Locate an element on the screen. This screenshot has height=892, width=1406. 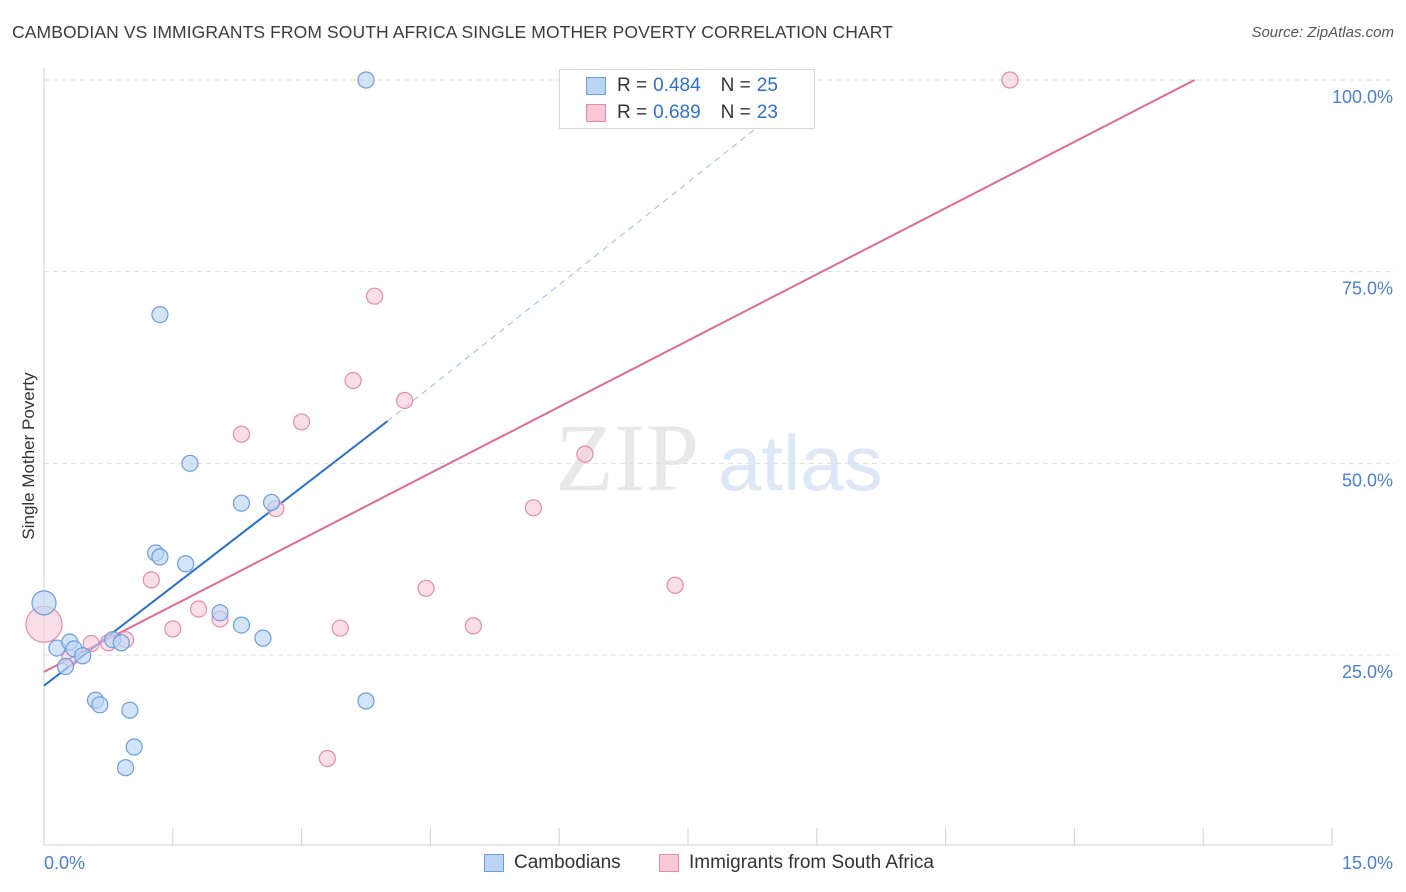
stats-legend: R = 0.484 N = 25 R = 0.689 N = 23 is located at coordinates (687, 99).